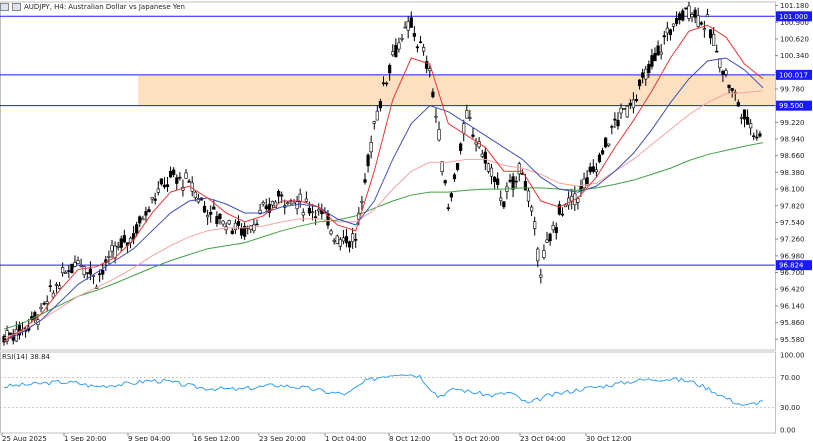 The image size is (813, 441). What do you see at coordinates (456, 90) in the screenshot?
I see `resistance-zone` at bounding box center [456, 90].